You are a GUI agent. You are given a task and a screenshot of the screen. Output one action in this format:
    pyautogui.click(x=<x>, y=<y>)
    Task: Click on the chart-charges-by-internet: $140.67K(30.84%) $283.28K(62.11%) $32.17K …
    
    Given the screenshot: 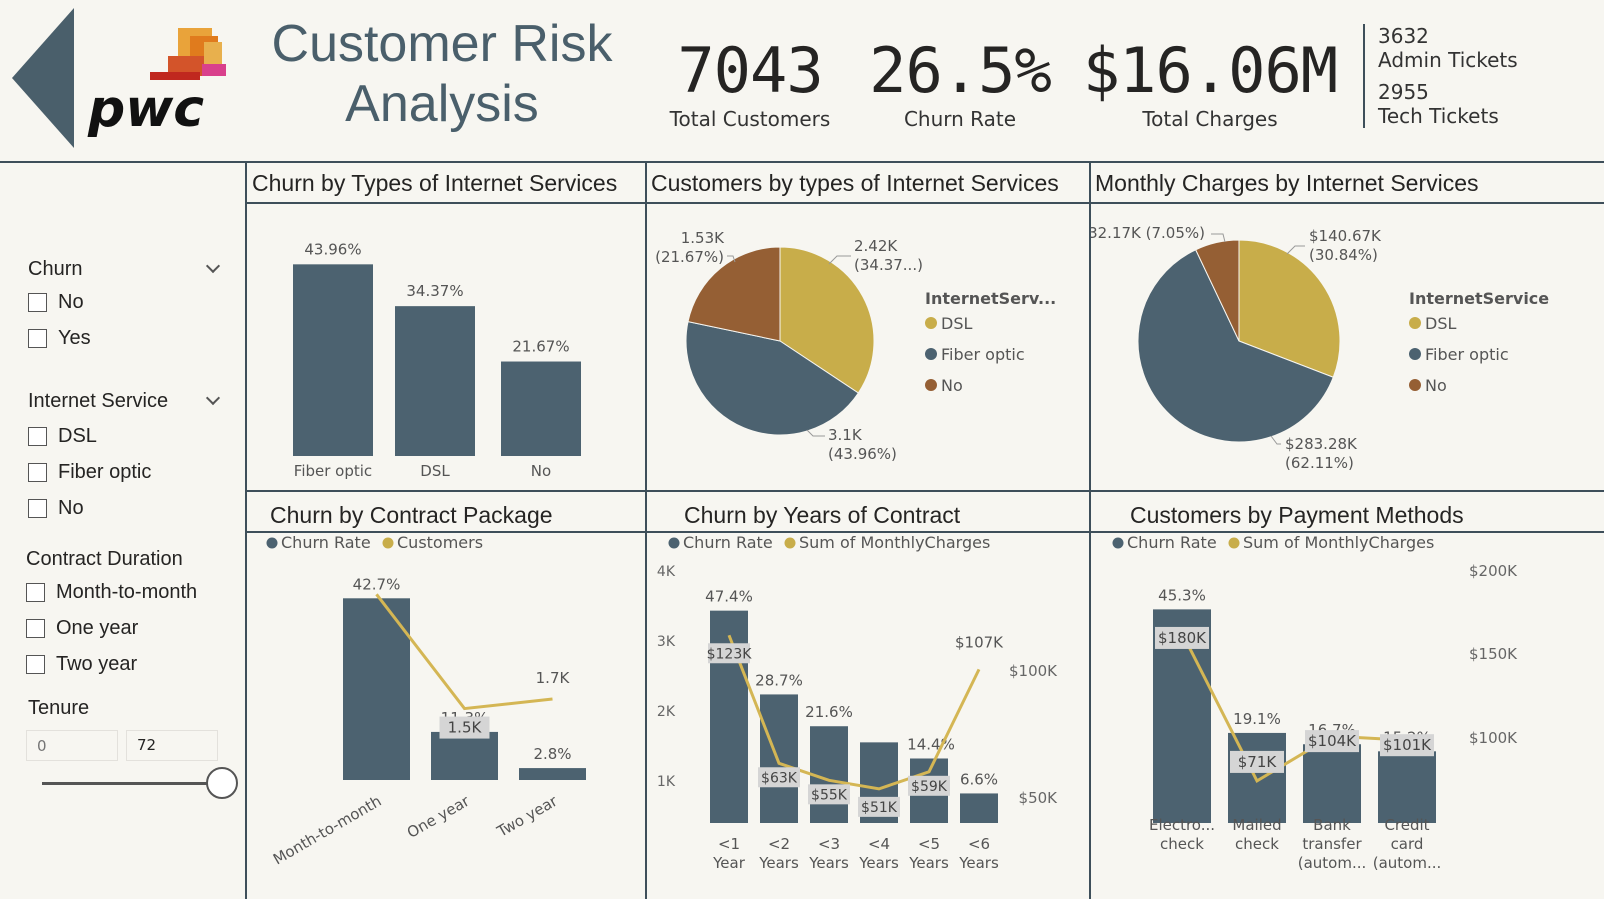 What is the action you would take?
    pyautogui.click(x=1320, y=348)
    